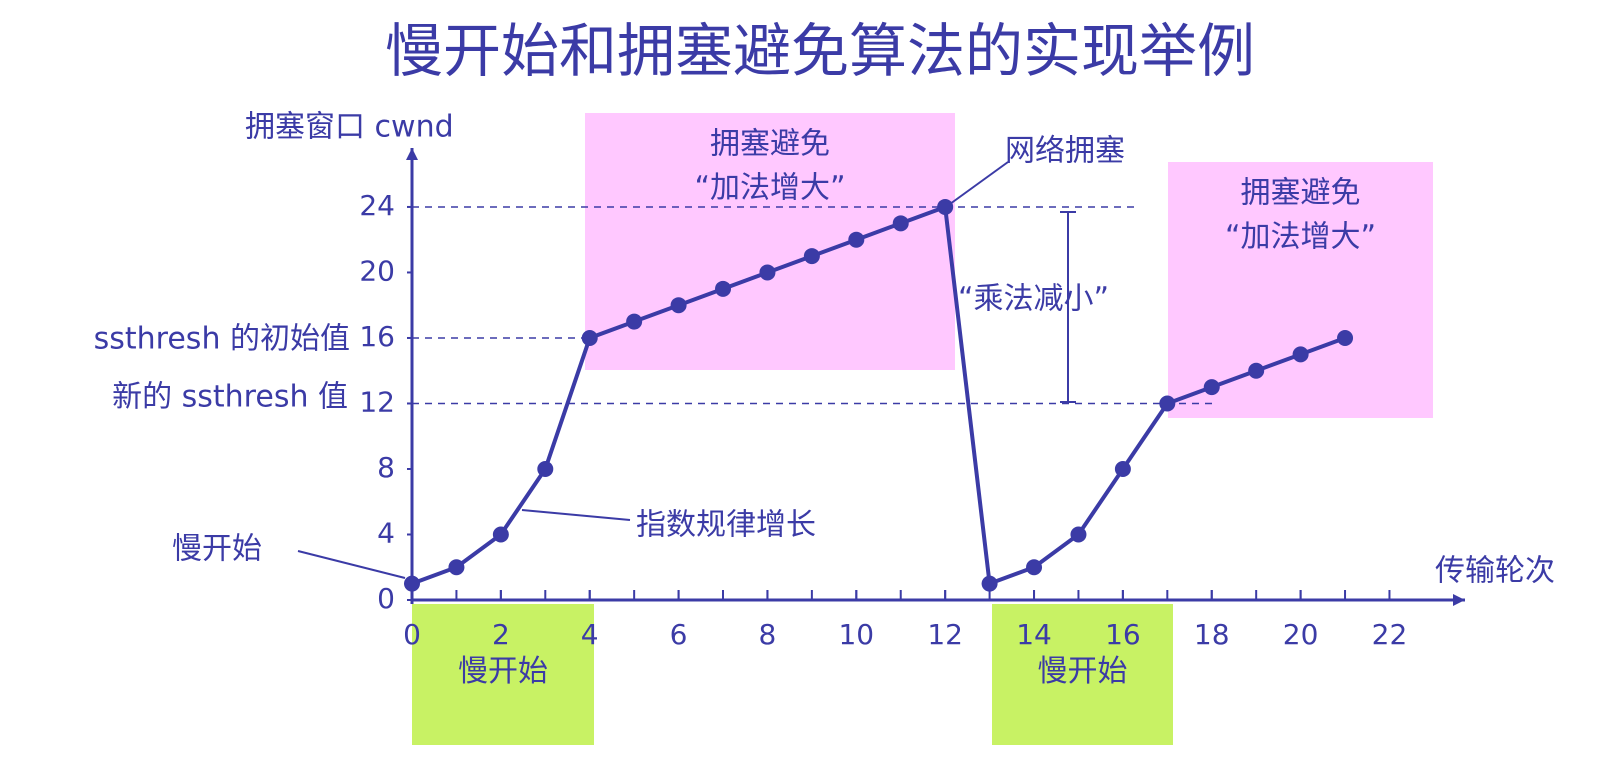 Image resolution: width=1613 pixels, height=778 pixels. What do you see at coordinates (412, 154) in the screenshot?
I see `y-axis-arrow` at bounding box center [412, 154].